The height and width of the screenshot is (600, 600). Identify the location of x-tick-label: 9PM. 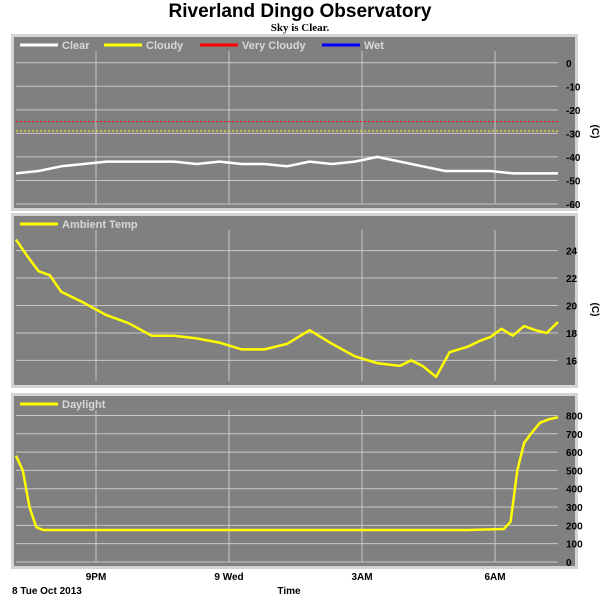
(96, 577).